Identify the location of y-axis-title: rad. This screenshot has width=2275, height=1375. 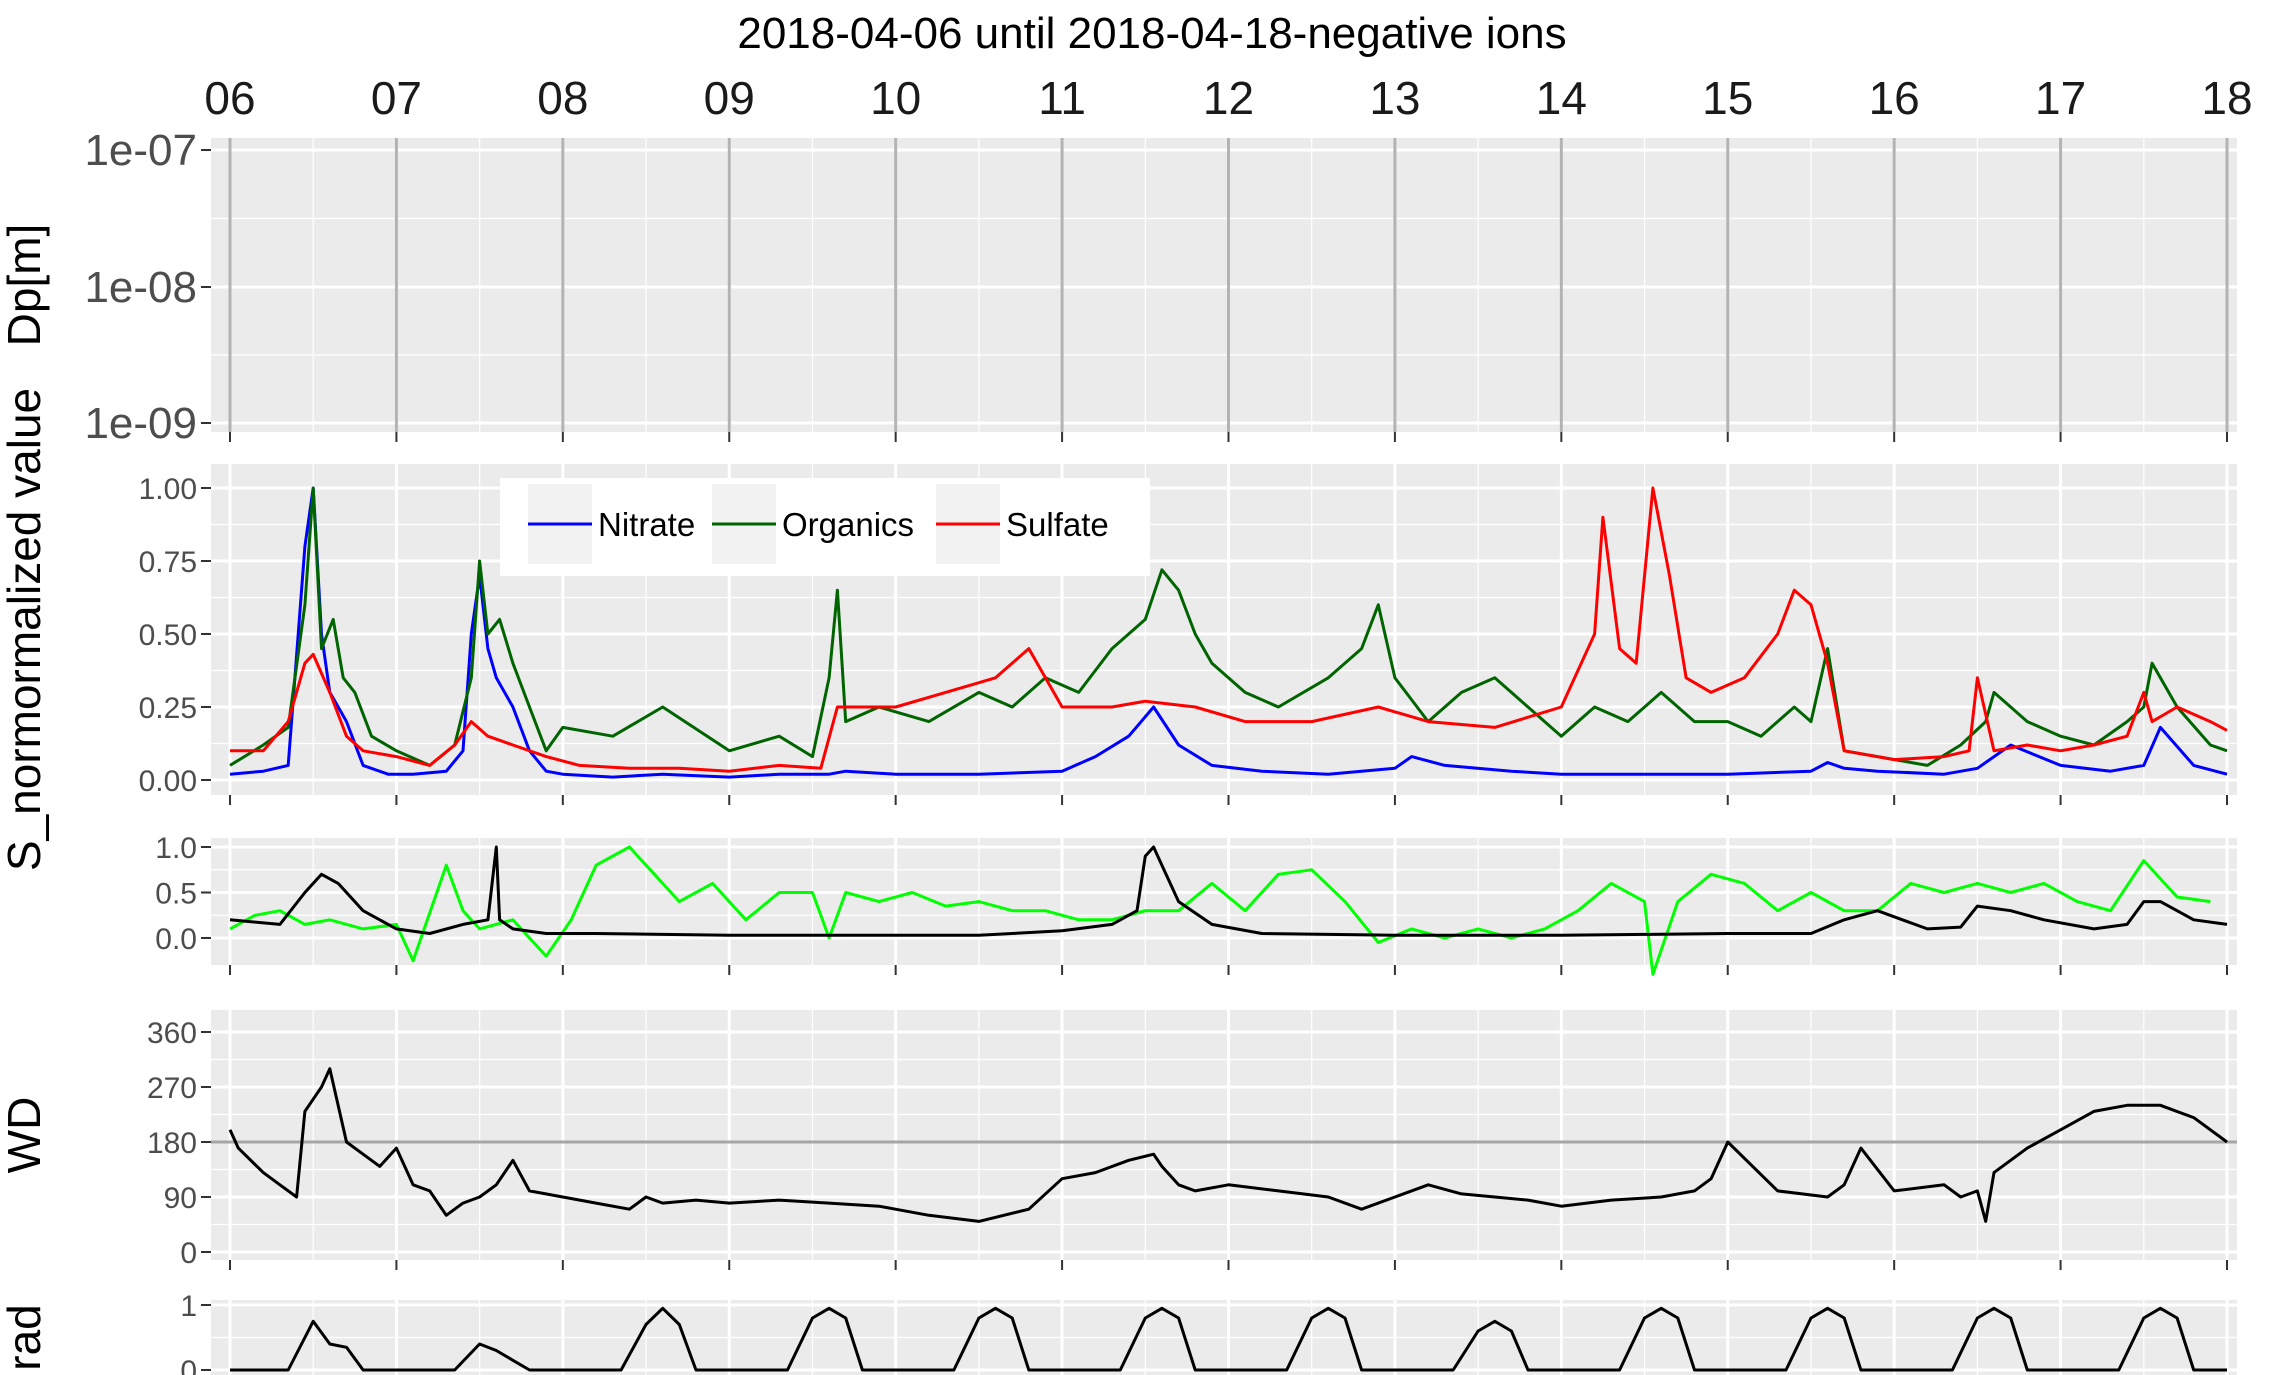
(25, 1337).